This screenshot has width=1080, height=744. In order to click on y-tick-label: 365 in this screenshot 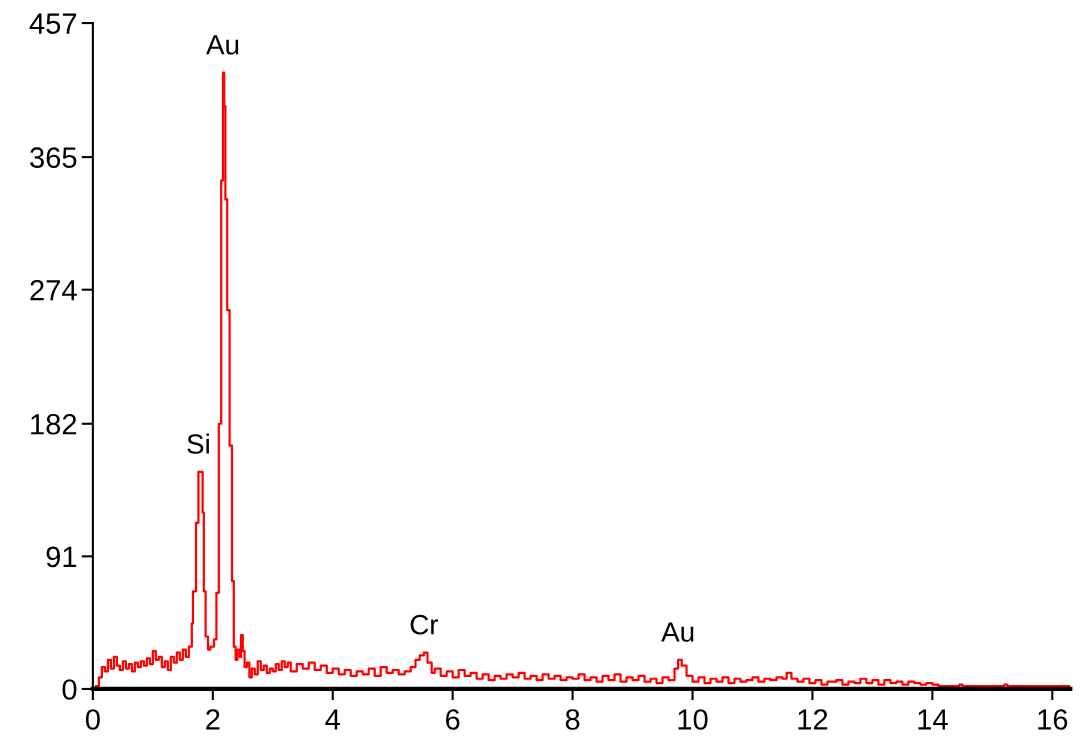, I will do `click(53, 157)`.